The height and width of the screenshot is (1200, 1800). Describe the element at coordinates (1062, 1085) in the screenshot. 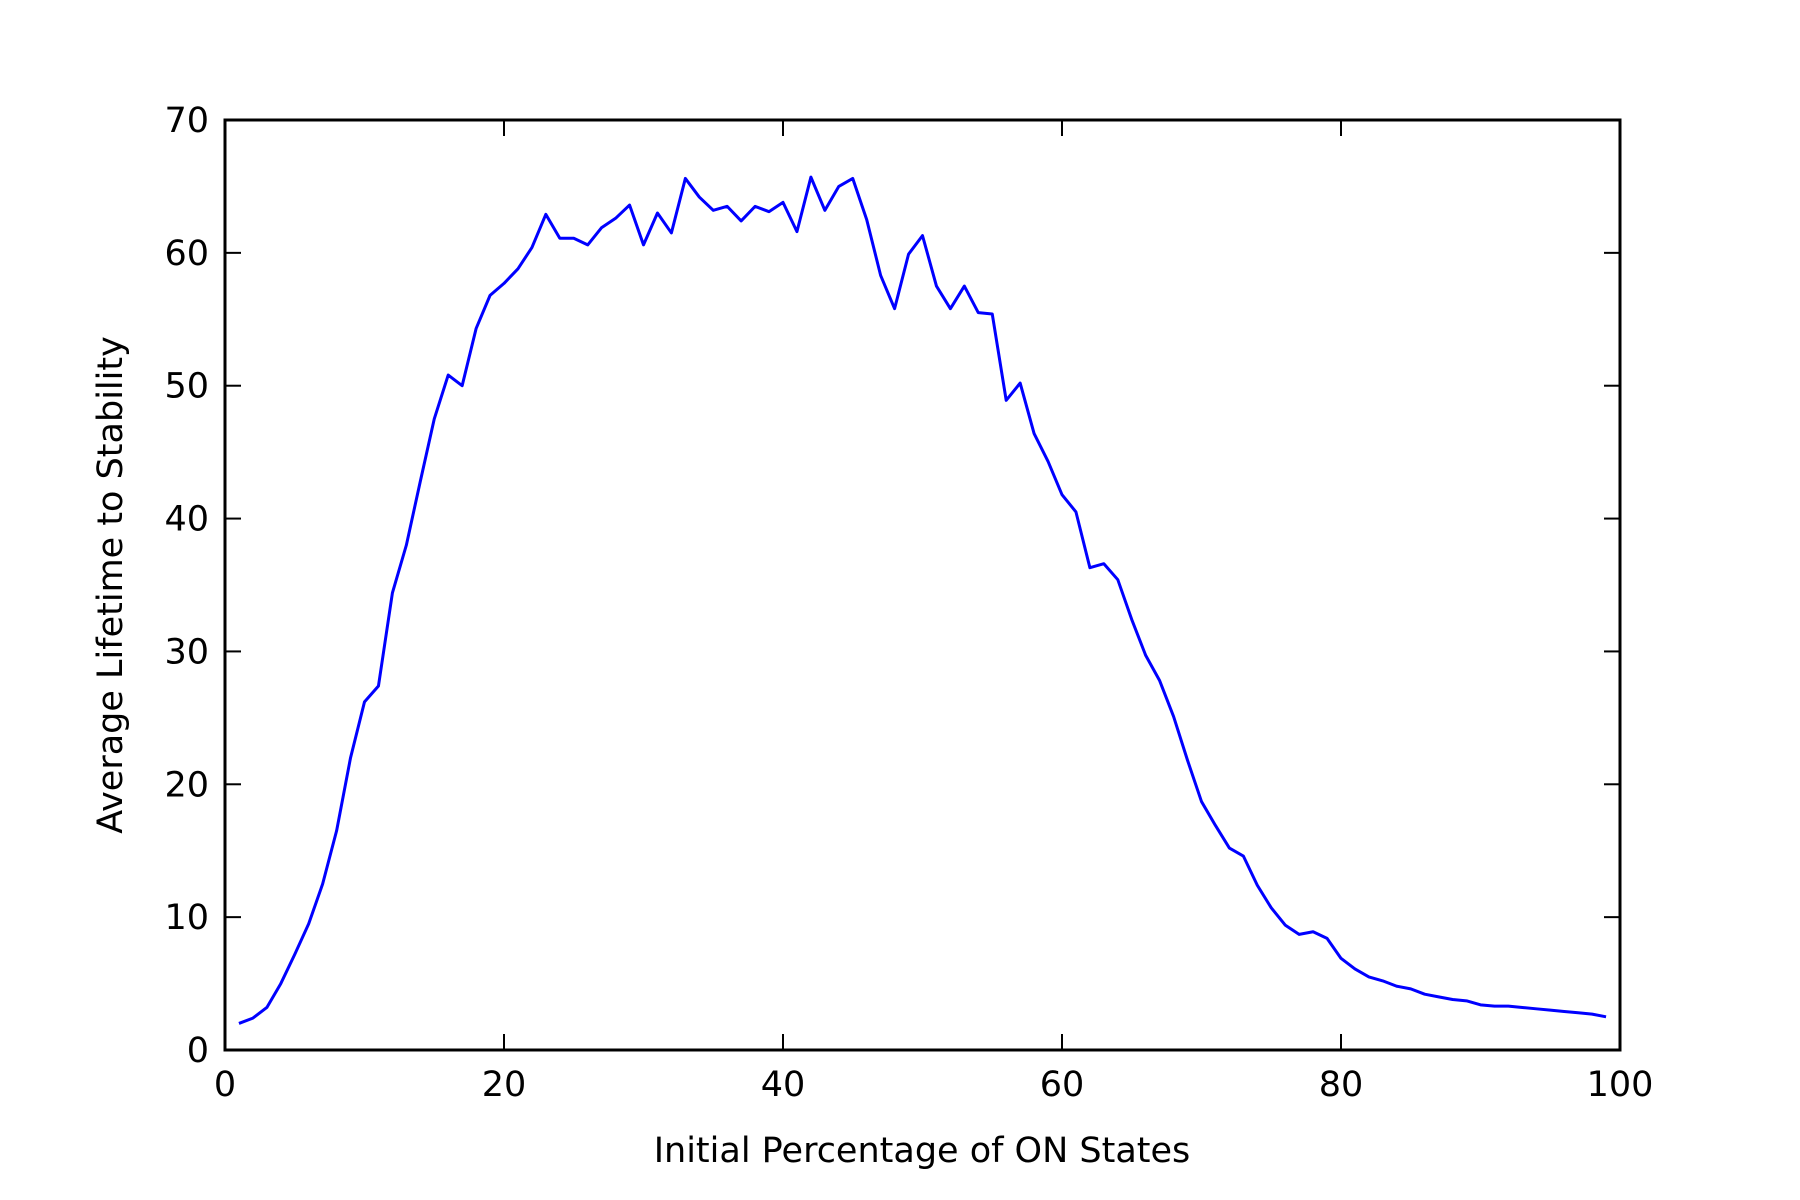

I see `x-tick-label: 60` at that location.